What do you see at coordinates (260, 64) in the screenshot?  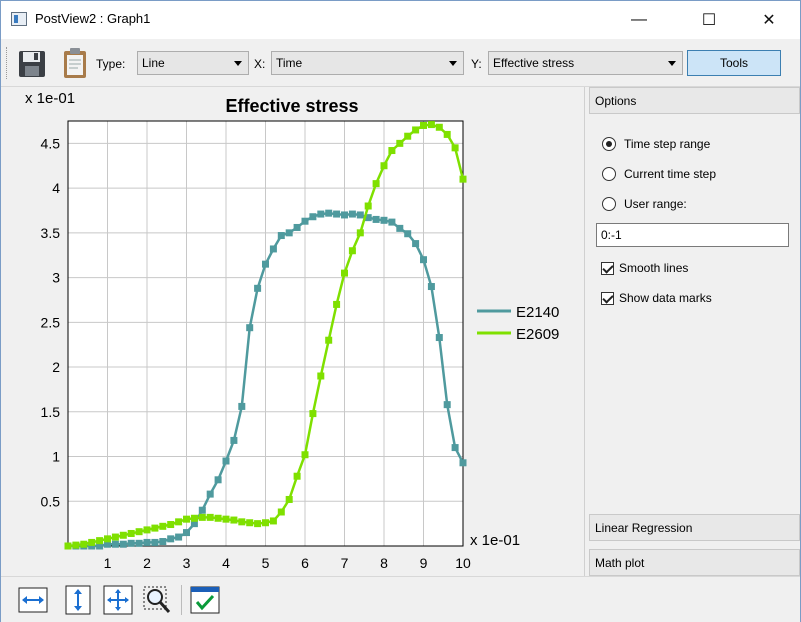 I see `x-label: X:` at bounding box center [260, 64].